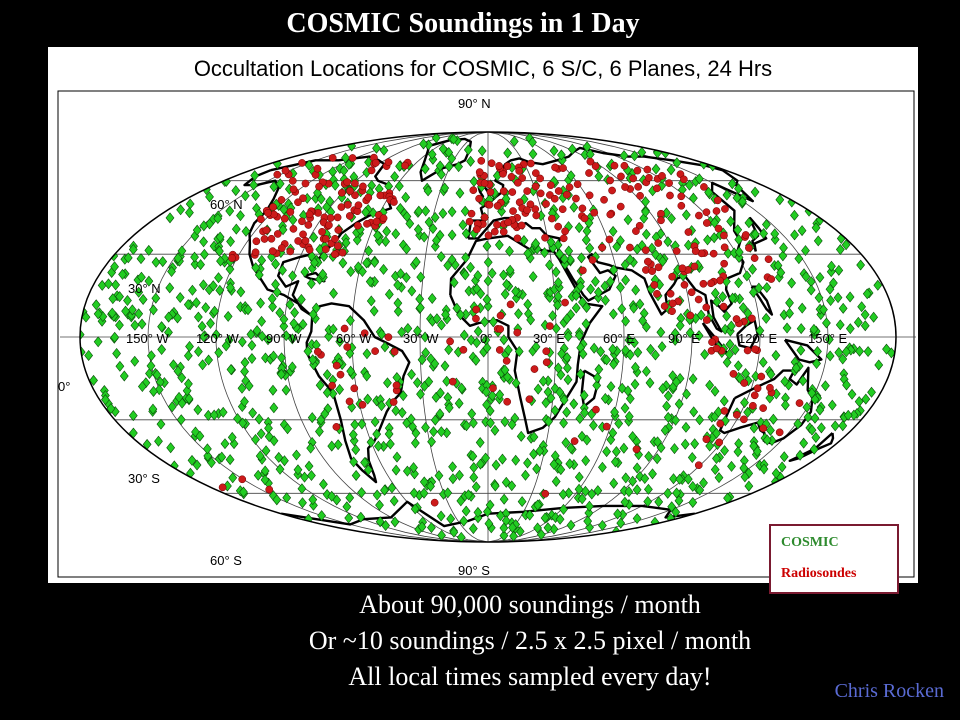 This screenshot has height=720, width=960. What do you see at coordinates (526, 334) in the screenshot?
I see `coastline` at bounding box center [526, 334].